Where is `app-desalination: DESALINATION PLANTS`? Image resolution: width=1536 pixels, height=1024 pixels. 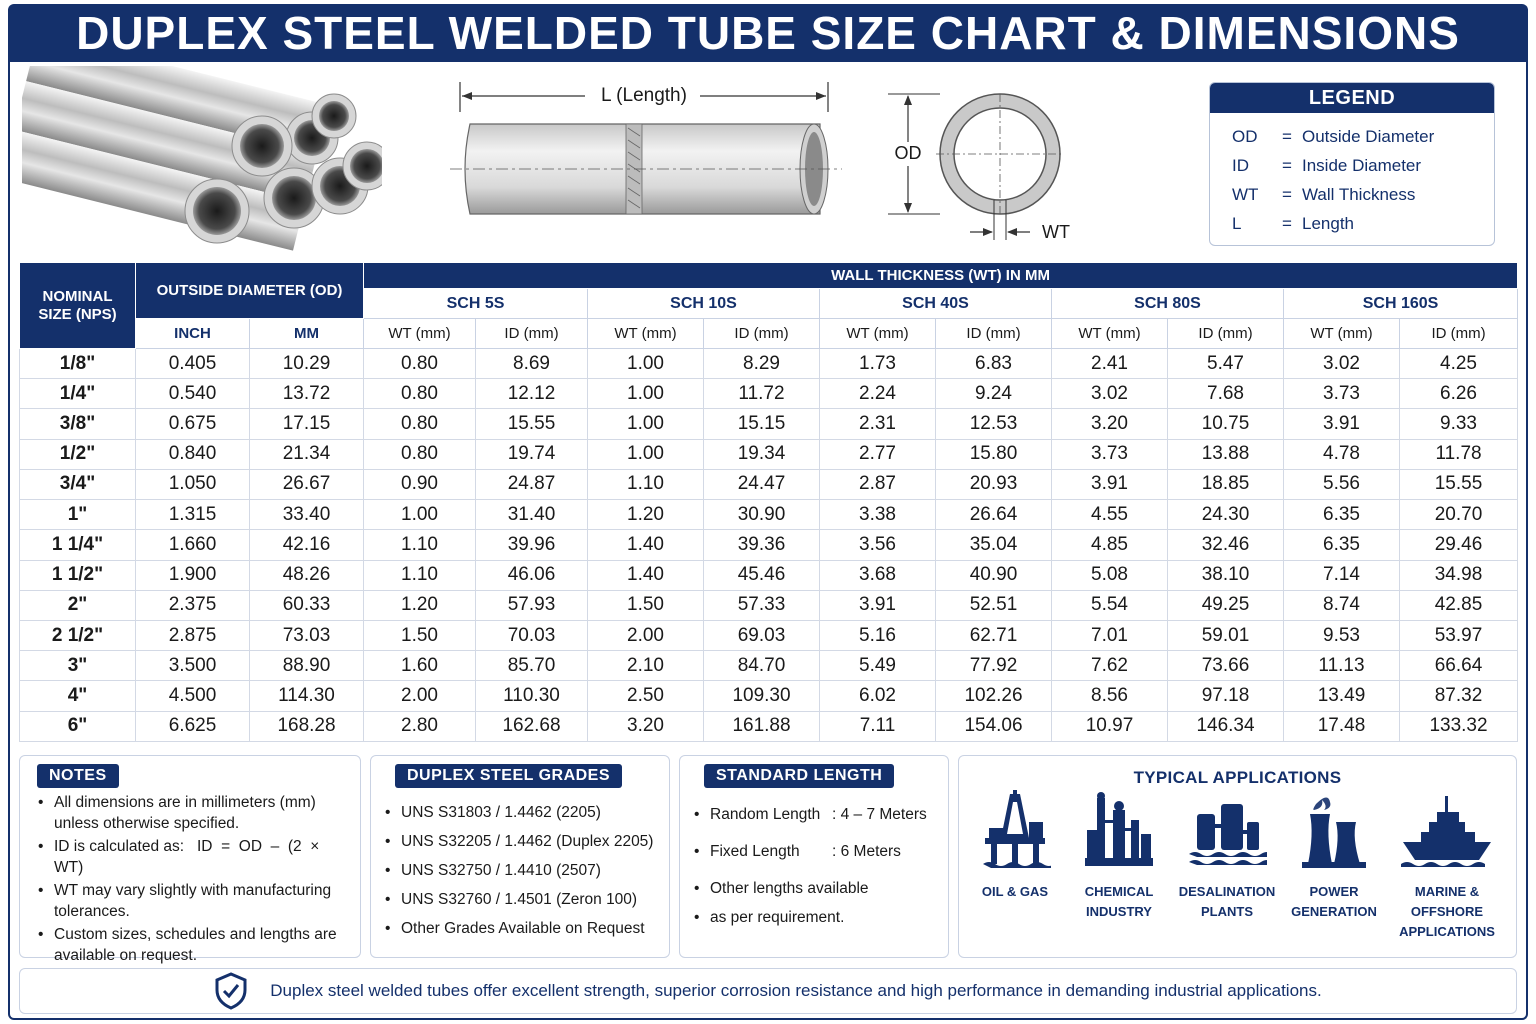 app-desalination: DESALINATION PLANTS is located at coordinates (1227, 856).